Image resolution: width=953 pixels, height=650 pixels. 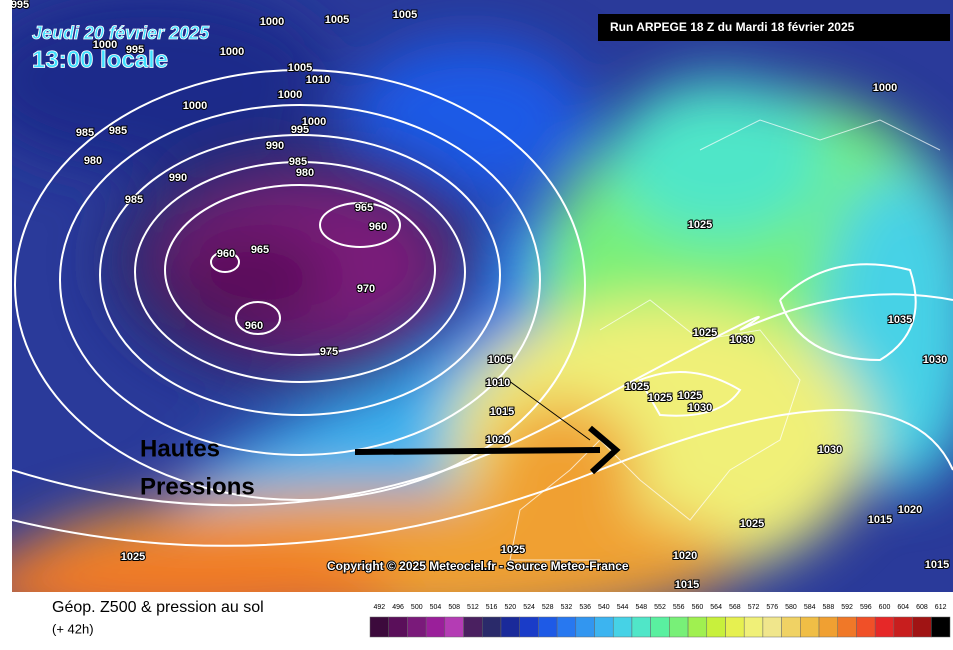 I want to click on legend-label: 572, so click(x=754, y=607).